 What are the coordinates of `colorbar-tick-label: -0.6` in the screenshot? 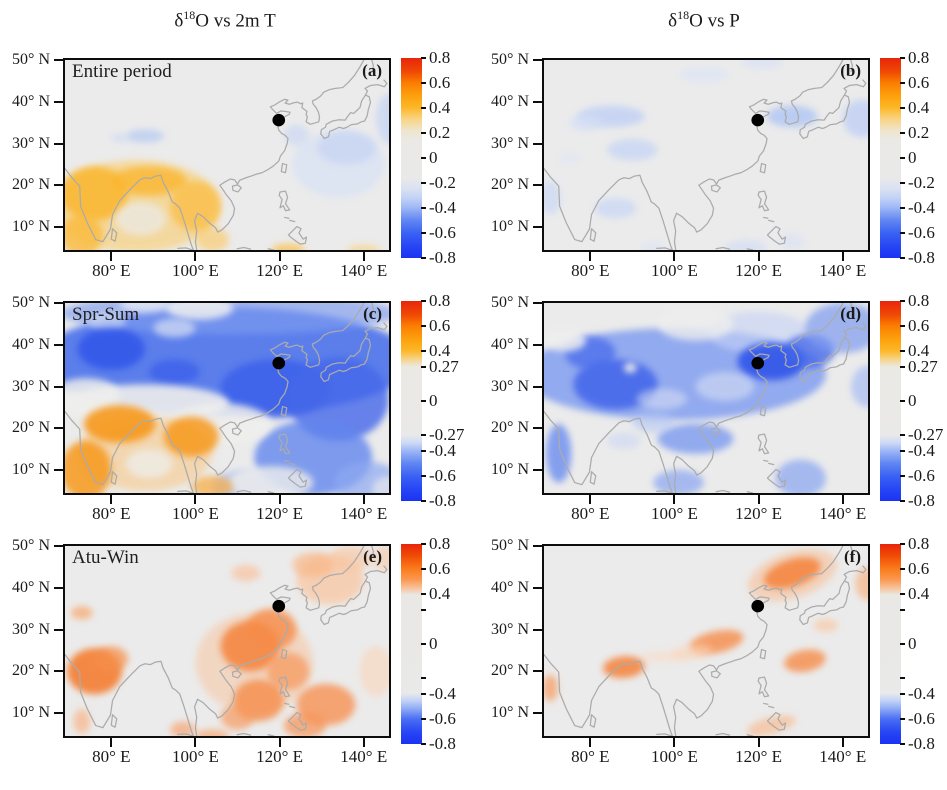 It's located at (921, 475).